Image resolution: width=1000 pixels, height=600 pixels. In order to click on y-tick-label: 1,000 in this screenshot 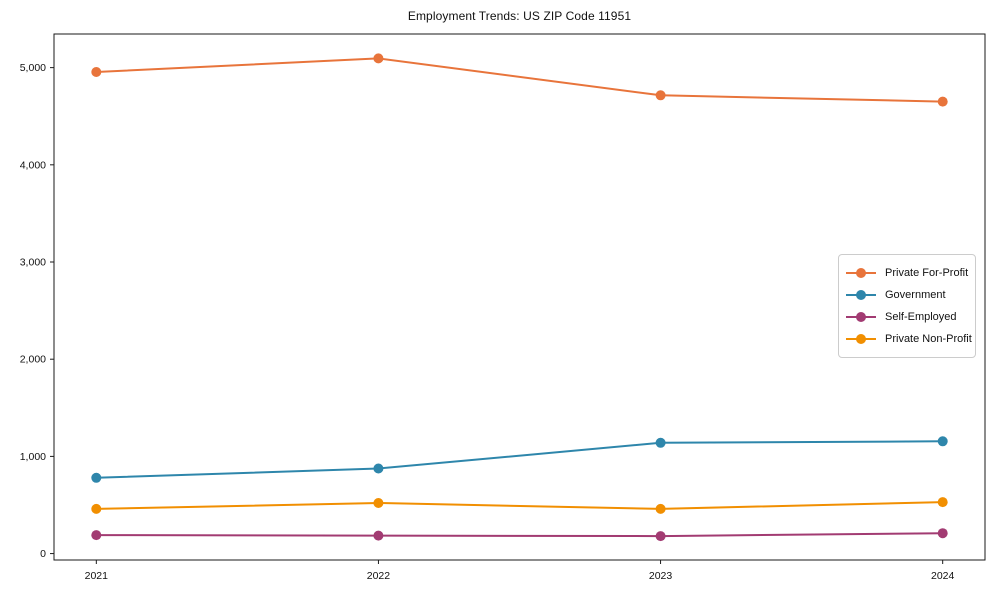, I will do `click(33, 457)`.